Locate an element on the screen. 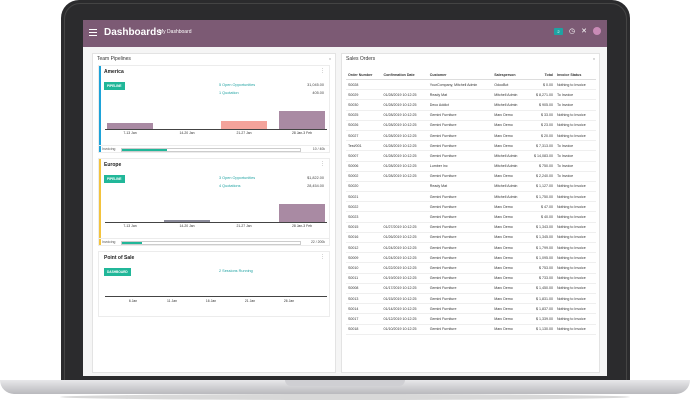 The image size is (690, 405). clock-icon: ◷ is located at coordinates (572, 31).